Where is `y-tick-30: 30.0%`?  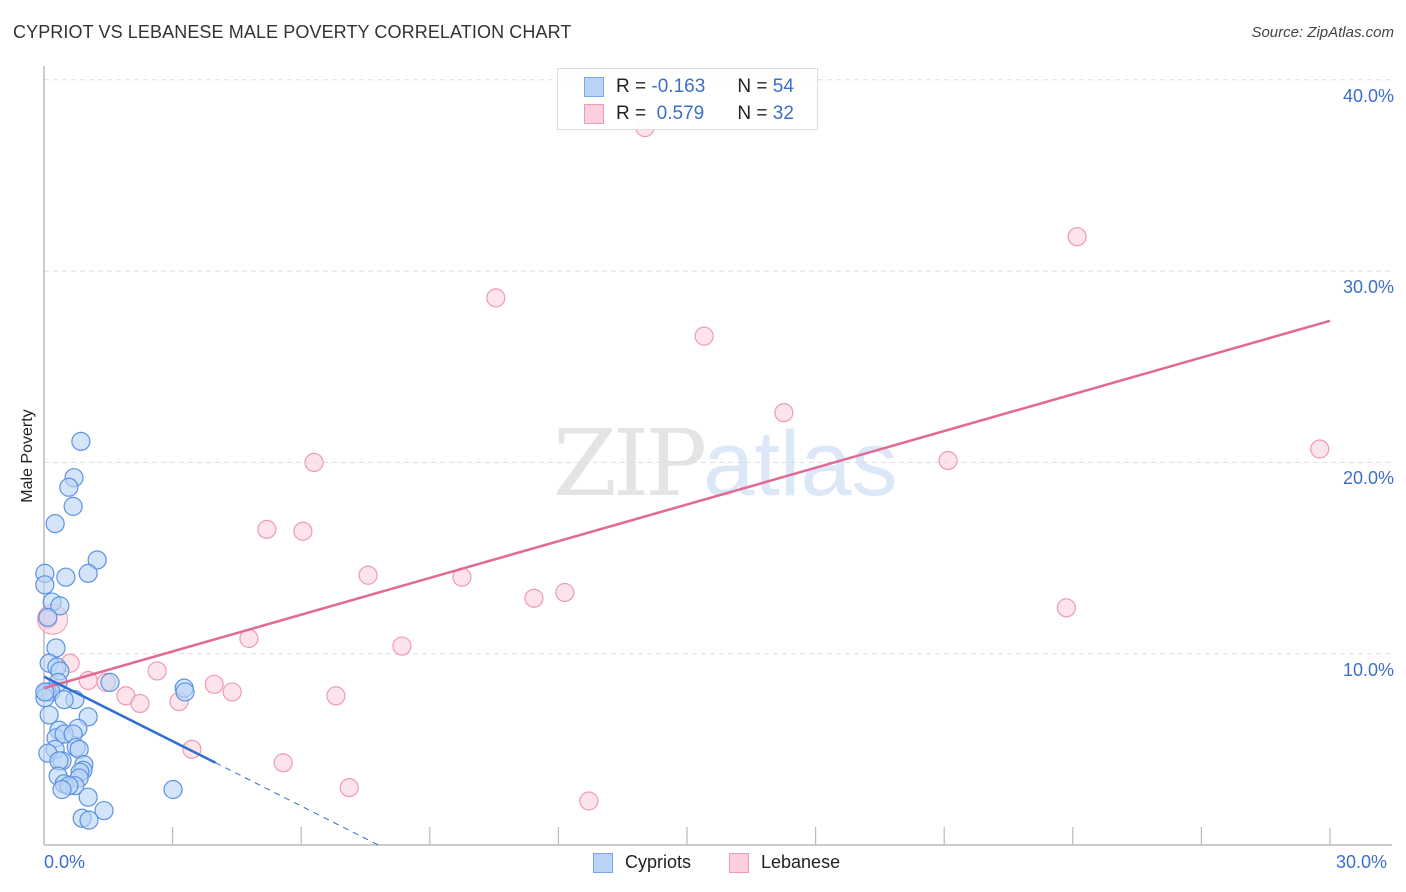
y-tick-30: 30.0% is located at coordinates (1368, 287).